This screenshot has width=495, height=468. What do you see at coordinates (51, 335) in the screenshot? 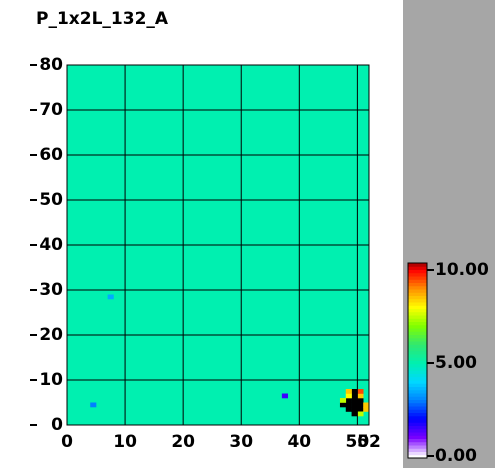
I see `y-tick-label: 20` at bounding box center [51, 335].